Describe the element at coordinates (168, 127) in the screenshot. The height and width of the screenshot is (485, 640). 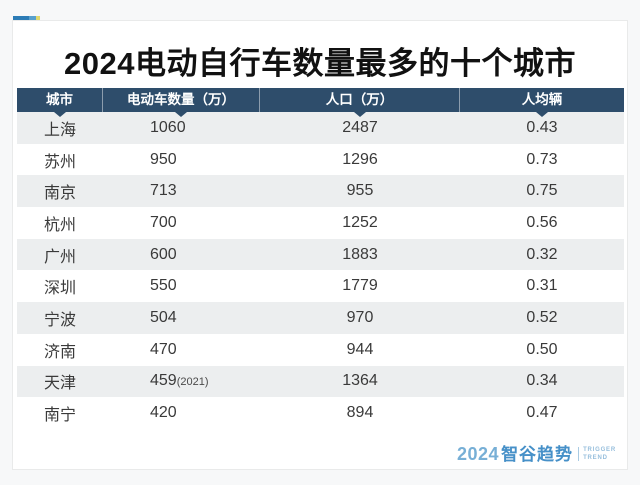
I see `table-cell: 1060` at that location.